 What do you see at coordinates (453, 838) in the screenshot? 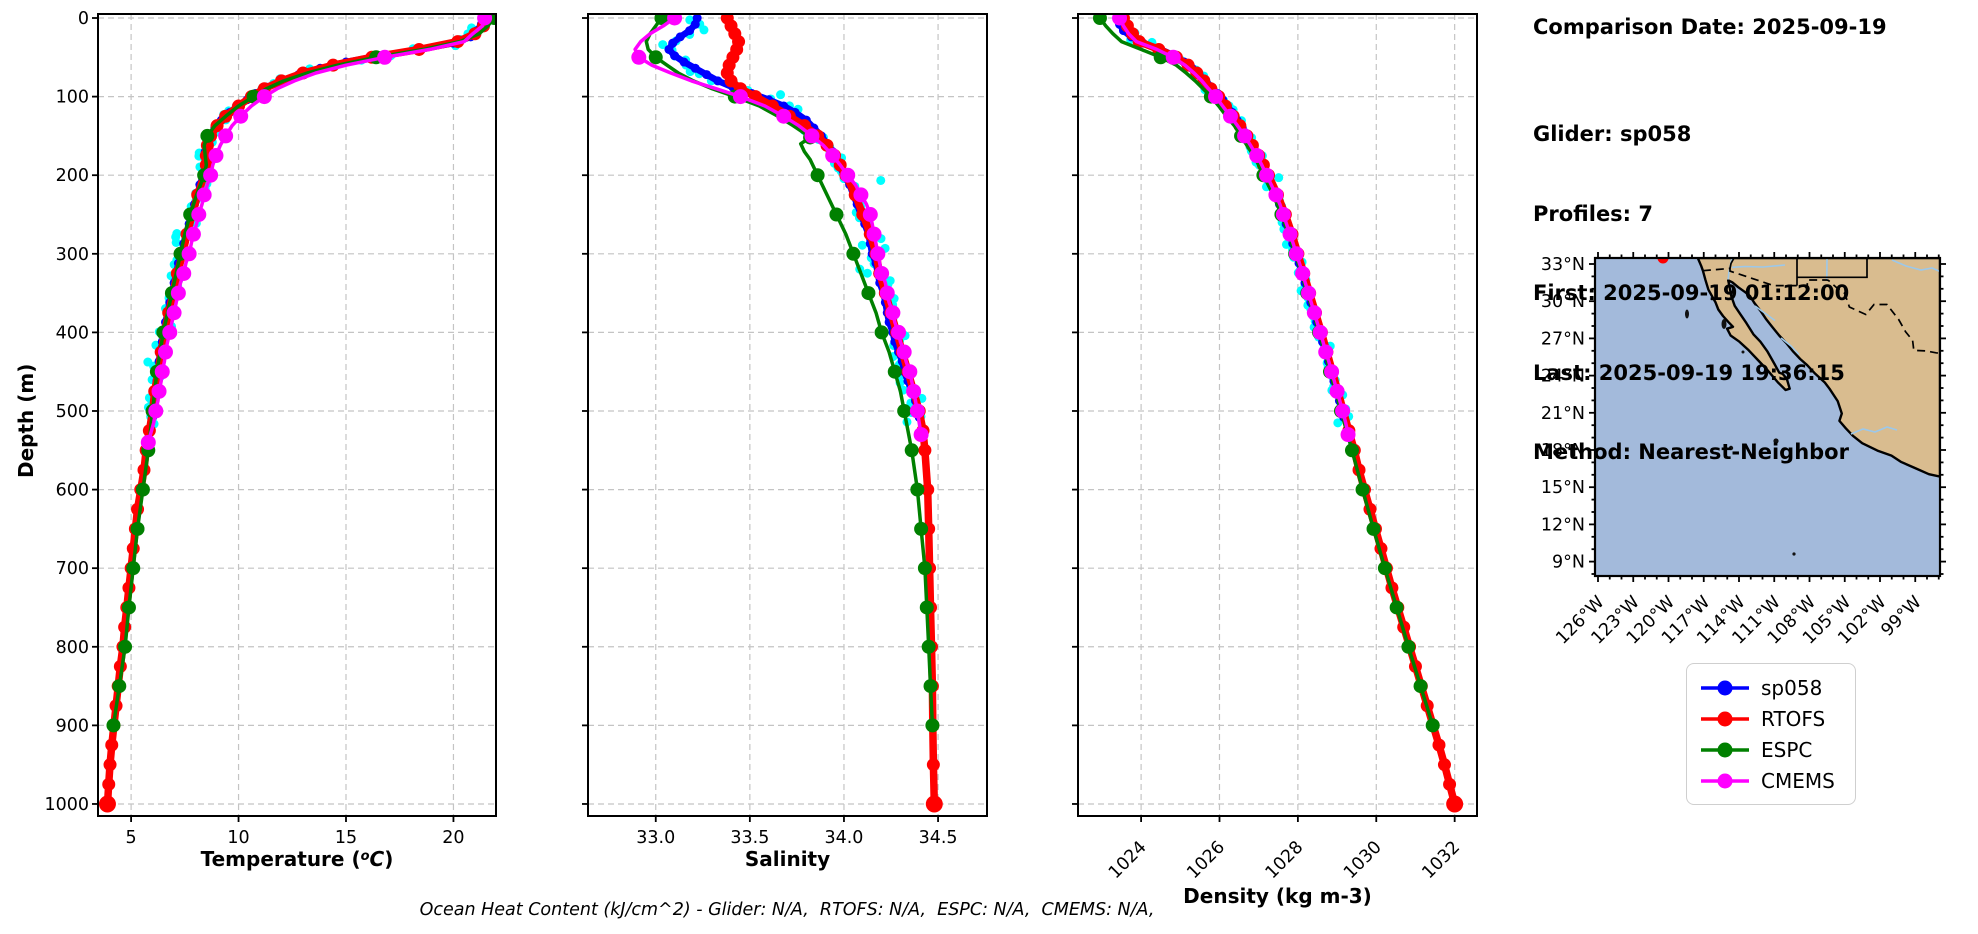
I see `temperature-xtick-label: 20` at bounding box center [453, 838].